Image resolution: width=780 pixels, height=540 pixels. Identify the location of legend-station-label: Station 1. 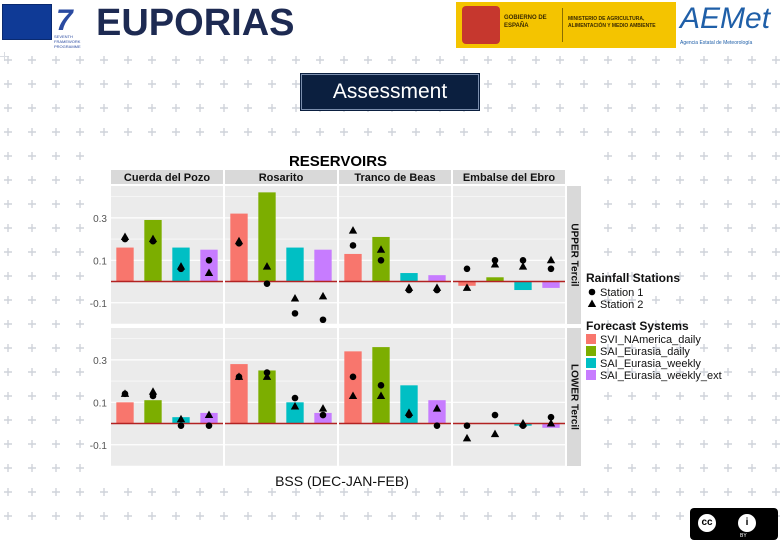
(621, 293).